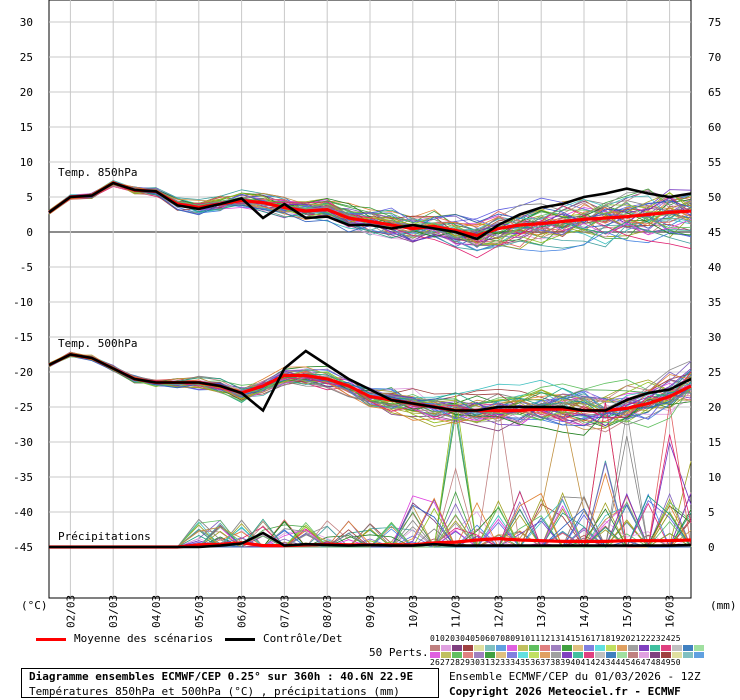 The width and height of the screenshot is (740, 700). I want to click on left-tick-label: -40, so click(23, 512).